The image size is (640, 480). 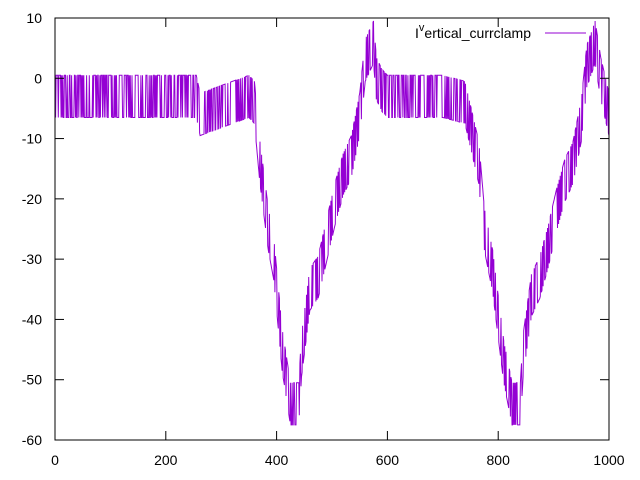 I want to click on legend-label: Ivertical_currclamp, so click(x=473, y=31).